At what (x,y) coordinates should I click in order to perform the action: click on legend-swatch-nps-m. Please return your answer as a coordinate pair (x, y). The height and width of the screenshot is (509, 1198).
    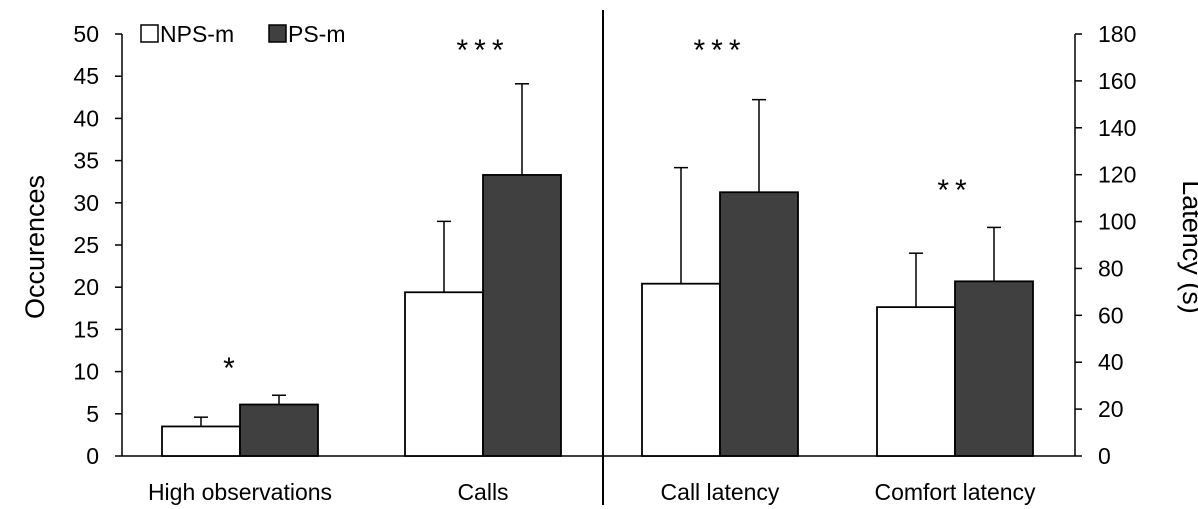
    Looking at the image, I should click on (149, 33).